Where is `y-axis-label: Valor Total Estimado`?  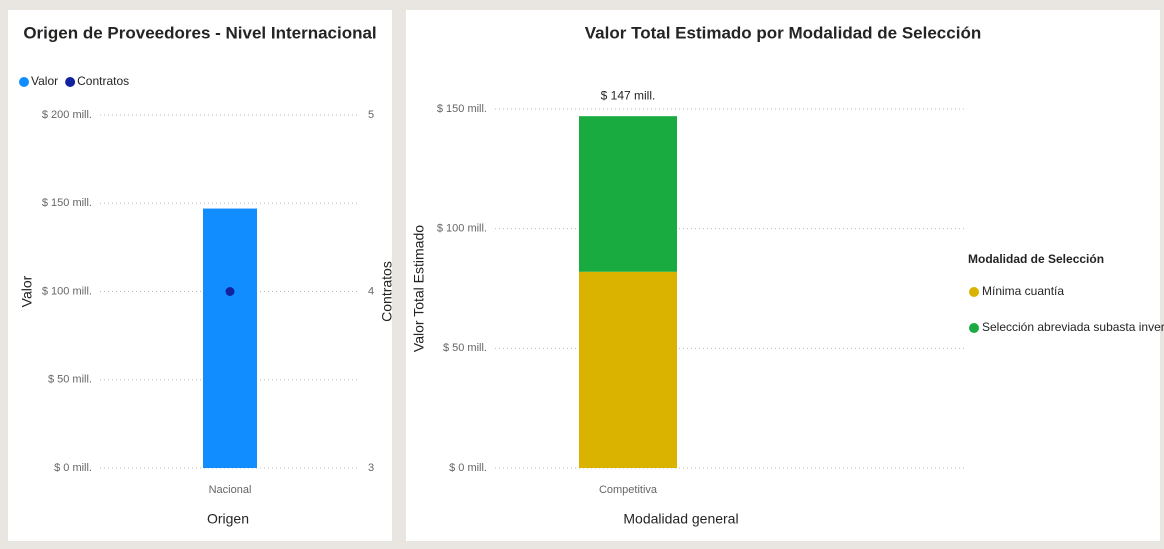
y-axis-label: Valor Total Estimado is located at coordinates (419, 288).